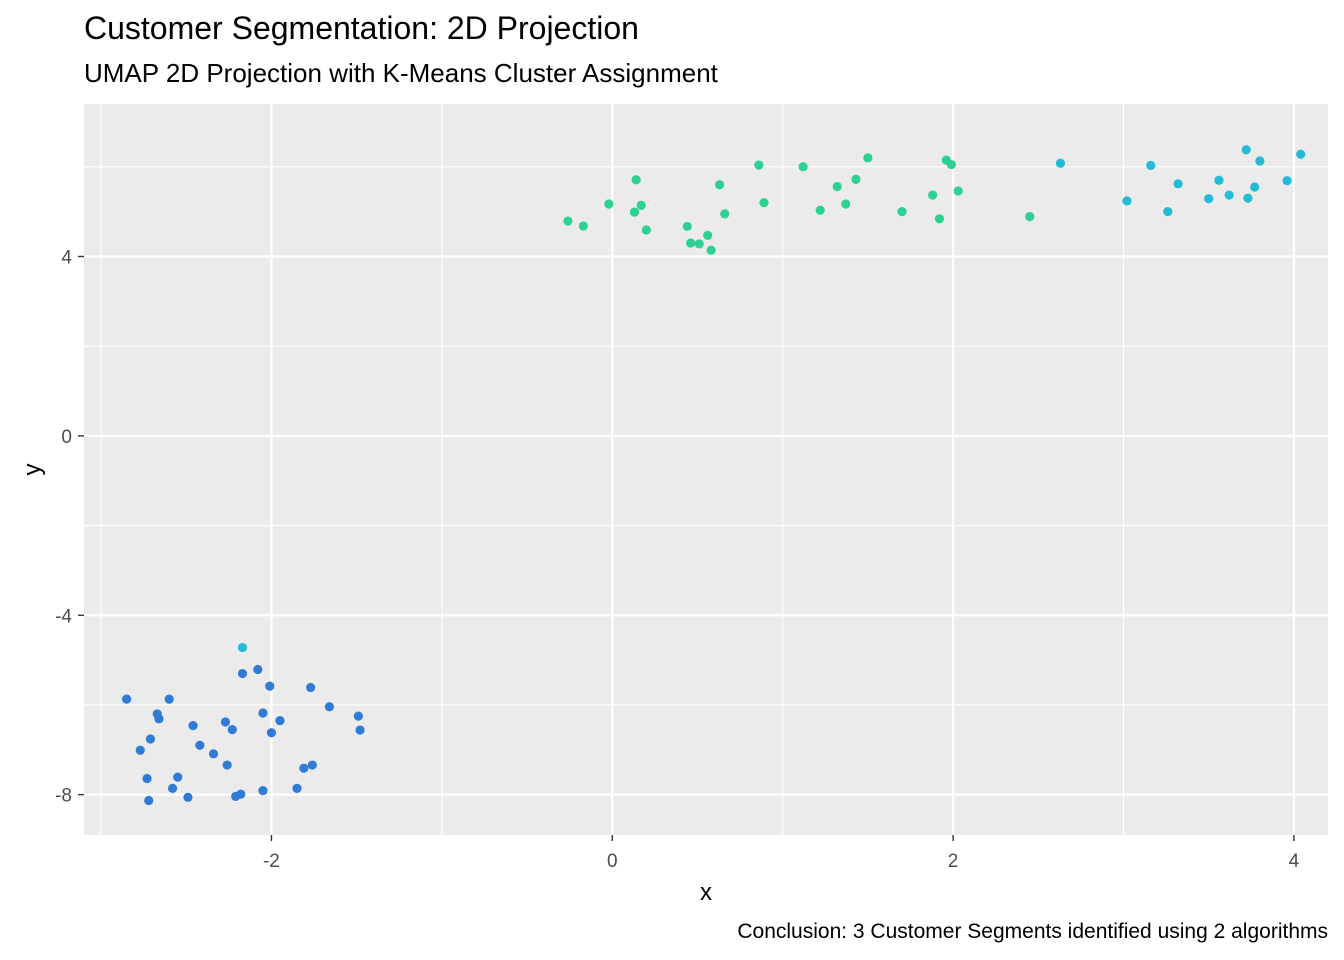  What do you see at coordinates (612, 861) in the screenshot?
I see `x-tick-label: 0` at bounding box center [612, 861].